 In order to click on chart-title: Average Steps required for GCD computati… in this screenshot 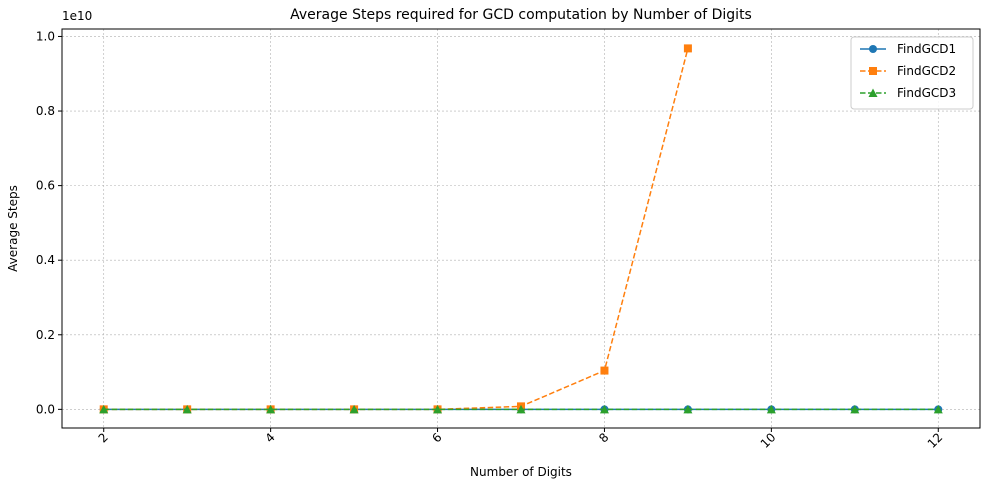, I will do `click(521, 15)`.